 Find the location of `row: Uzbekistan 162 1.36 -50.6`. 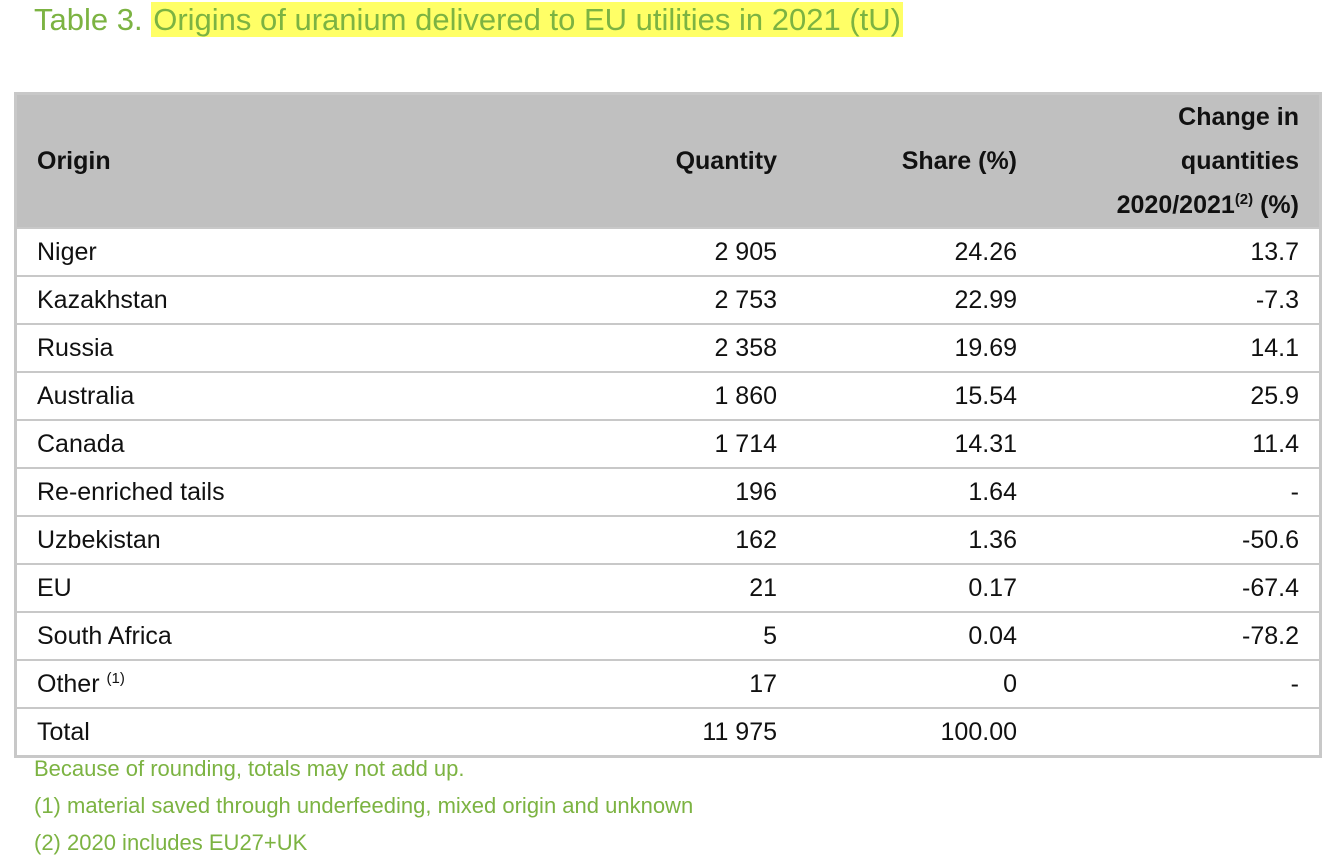

row: Uzbekistan 162 1.36 -50.6 is located at coordinates (668, 539).